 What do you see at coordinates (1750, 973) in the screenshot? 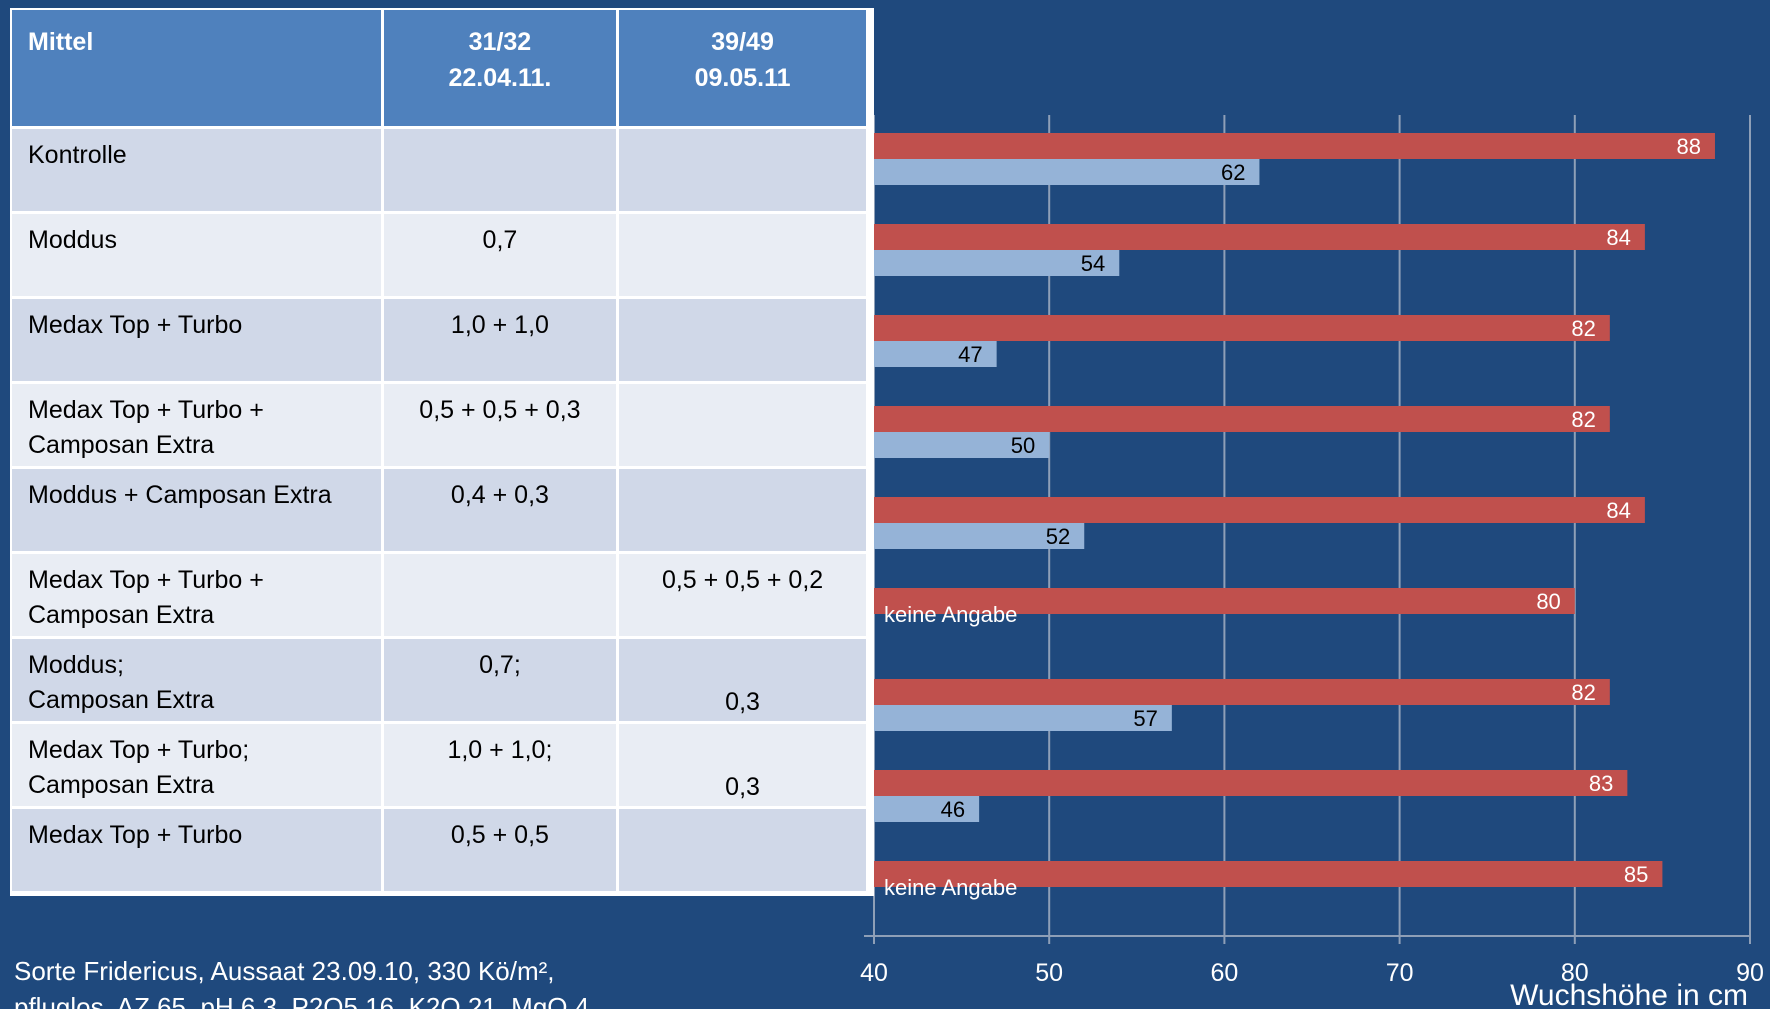
I see `x-tick-label: 90` at bounding box center [1750, 973].